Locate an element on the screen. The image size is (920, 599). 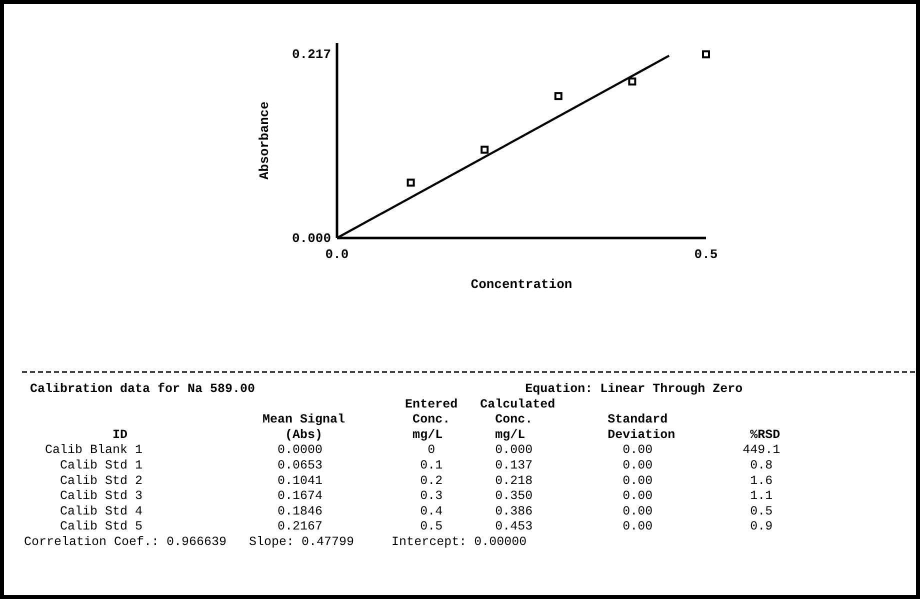
y-tick-label: 0.000 is located at coordinates (312, 238).